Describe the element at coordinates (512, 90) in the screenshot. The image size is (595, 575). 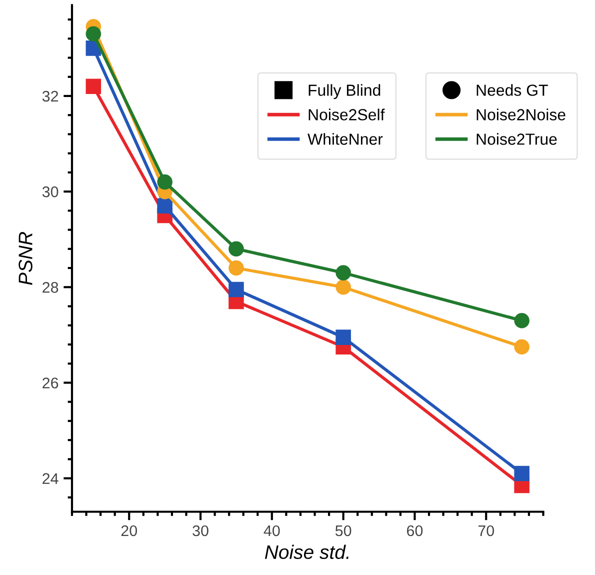
I see `text: Needs GT` at that location.